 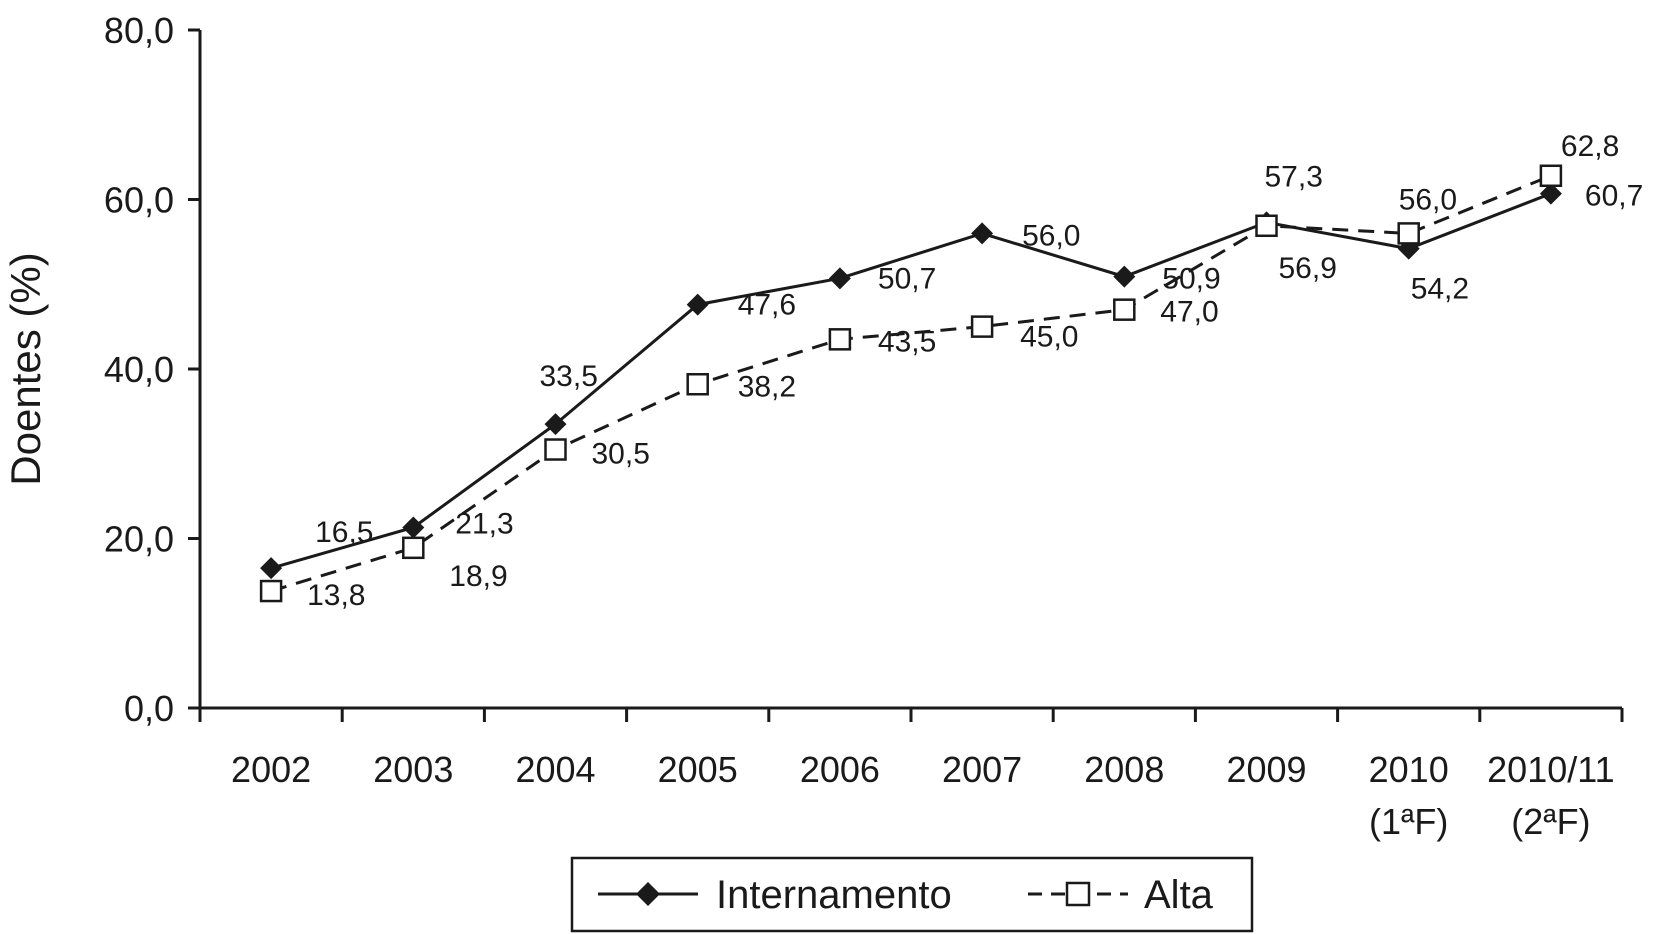 I want to click on x-tick-label: 2010/11, so click(x=1550, y=769).